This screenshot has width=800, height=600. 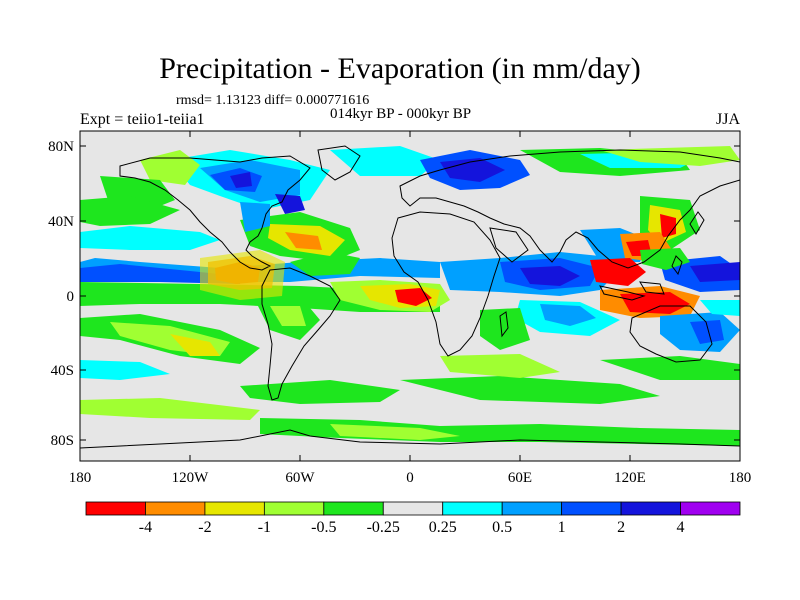 I want to click on experiment-label: Expt = teiio1-teiia1, so click(x=142, y=119).